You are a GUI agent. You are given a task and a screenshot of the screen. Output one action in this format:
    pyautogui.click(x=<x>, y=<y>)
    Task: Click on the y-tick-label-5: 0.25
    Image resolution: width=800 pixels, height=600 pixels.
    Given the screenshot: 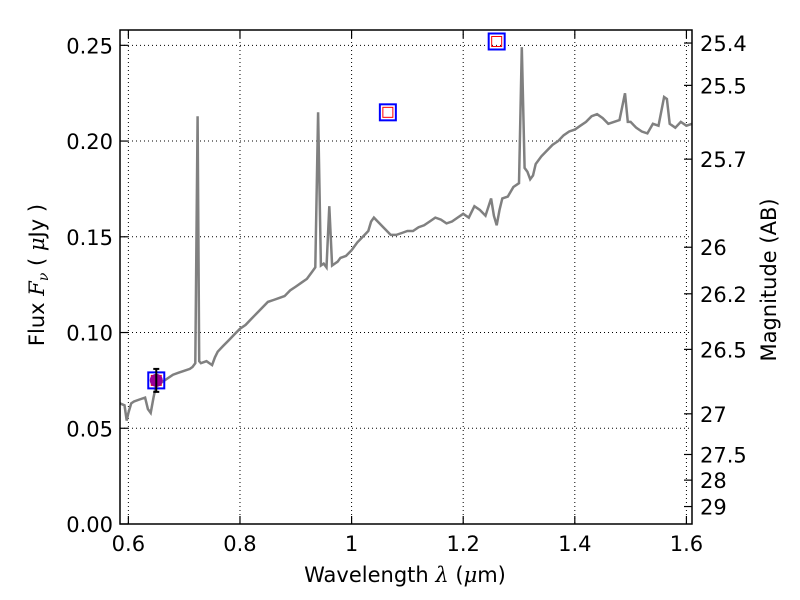 What is the action you would take?
    pyautogui.click(x=89, y=46)
    